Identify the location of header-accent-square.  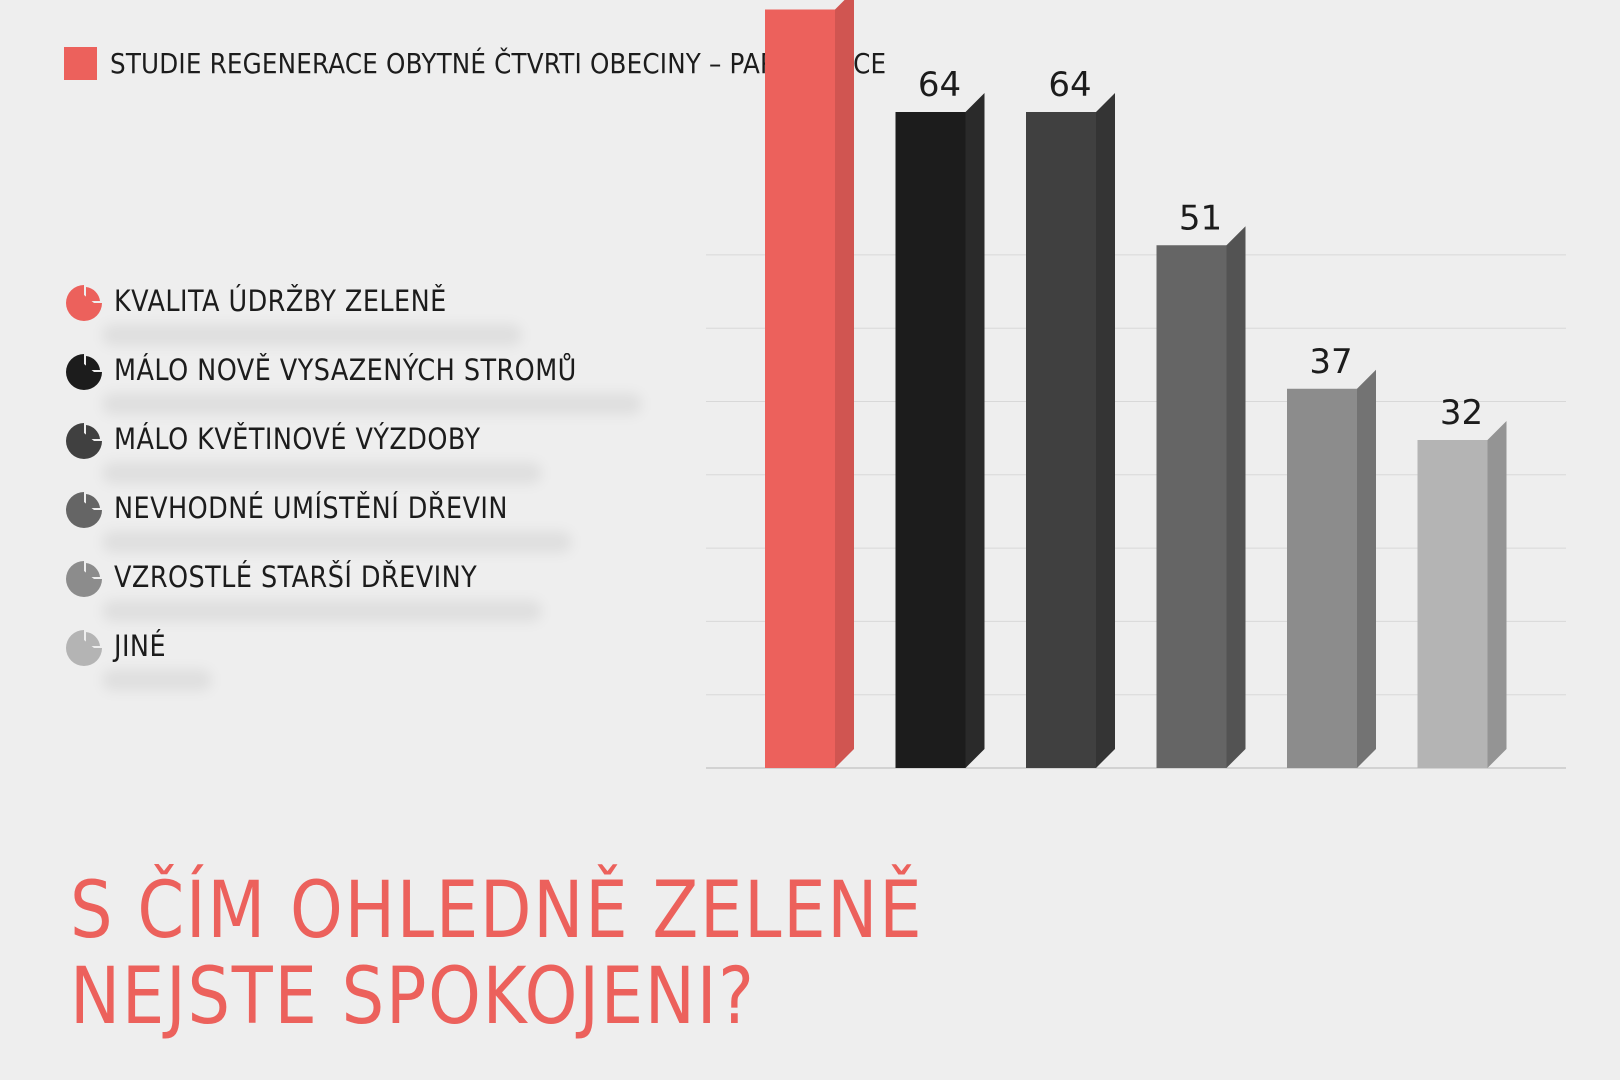
(80, 63).